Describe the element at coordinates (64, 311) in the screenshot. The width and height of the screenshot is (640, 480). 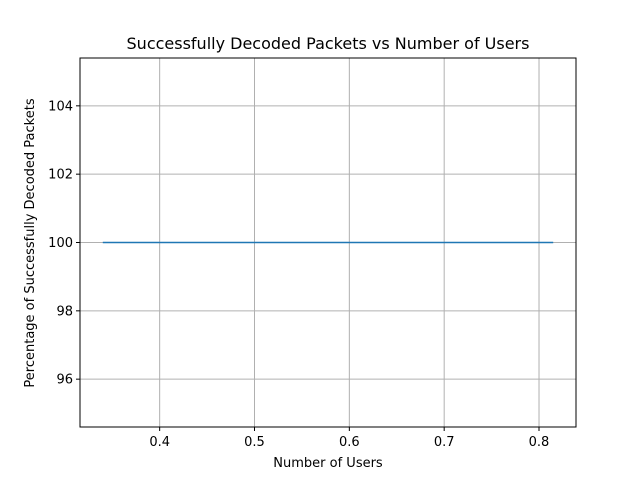
I see `y-tick-label: 98` at that location.